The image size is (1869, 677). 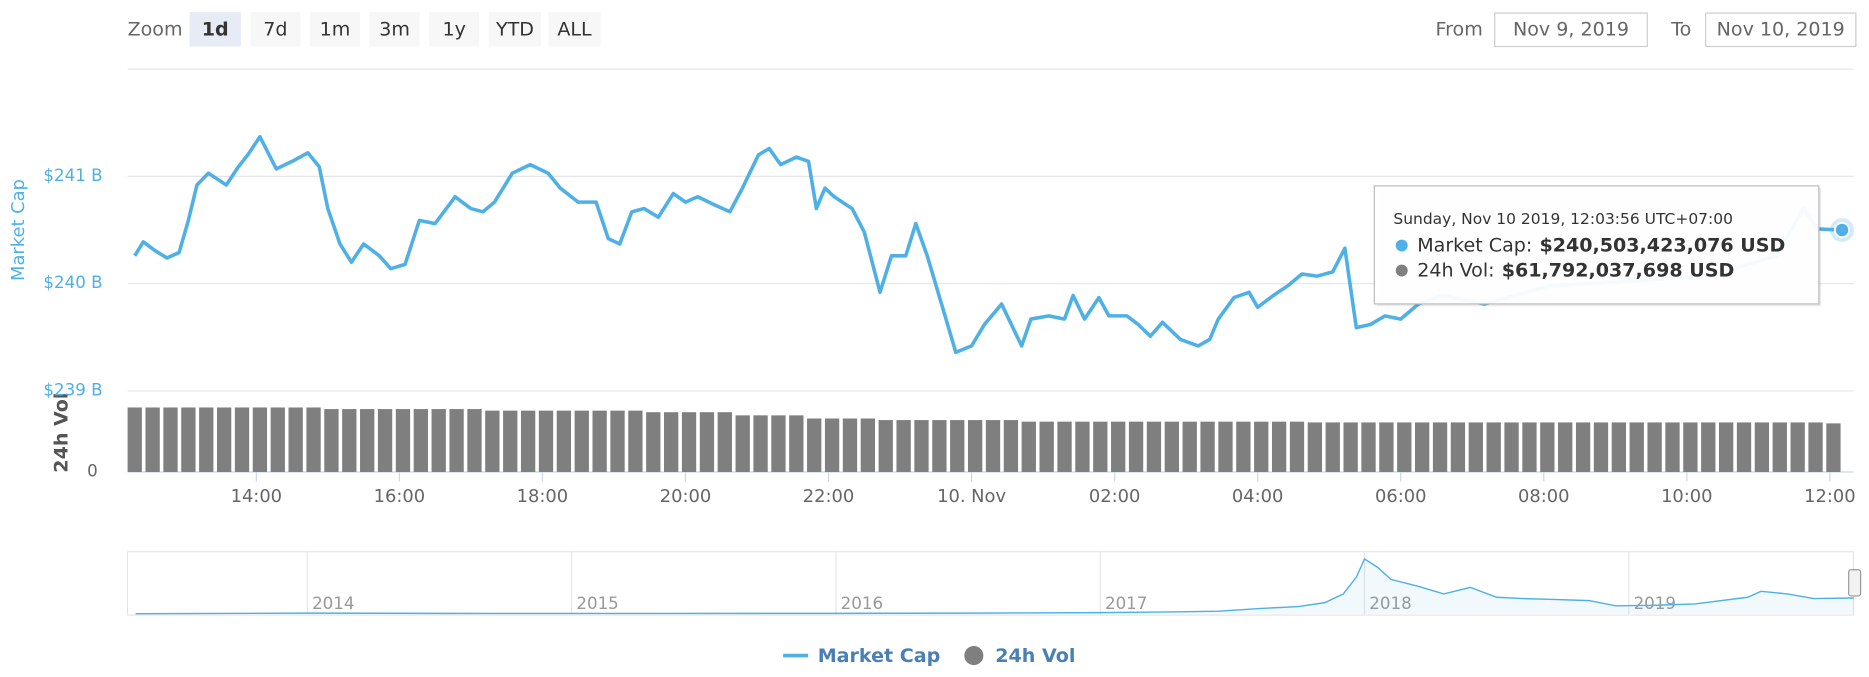 I want to click on navigator-handle, so click(x=1855, y=583).